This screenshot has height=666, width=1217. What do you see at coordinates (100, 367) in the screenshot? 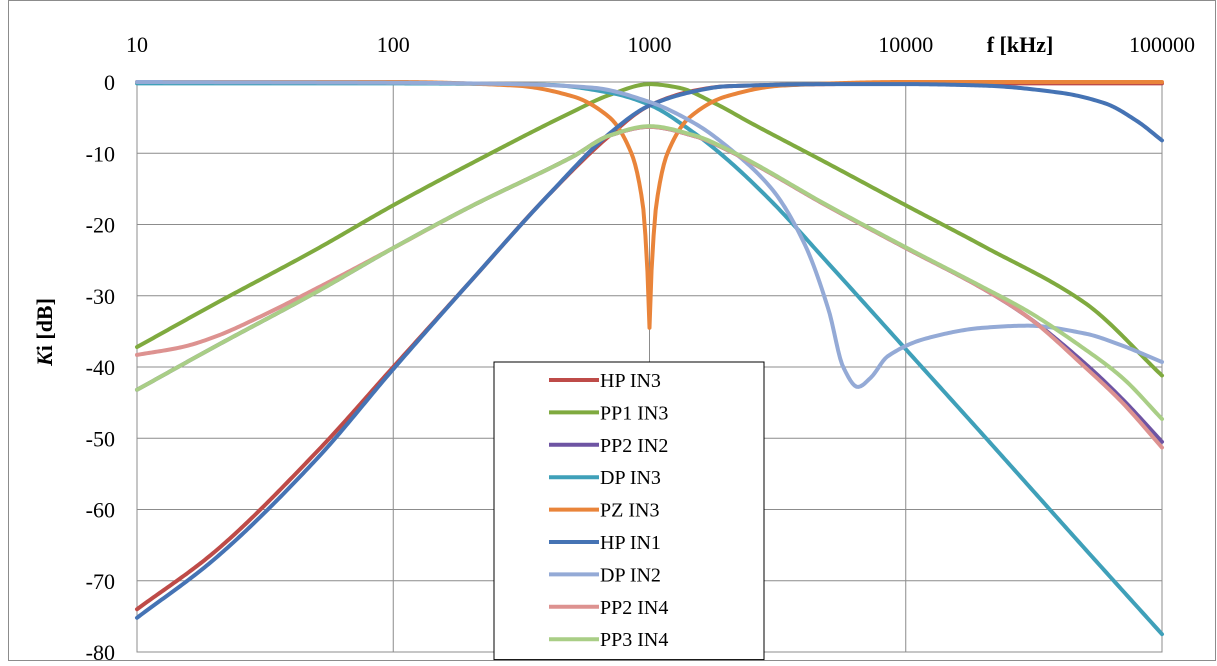
I see `y-tick-label: -40` at bounding box center [100, 367].